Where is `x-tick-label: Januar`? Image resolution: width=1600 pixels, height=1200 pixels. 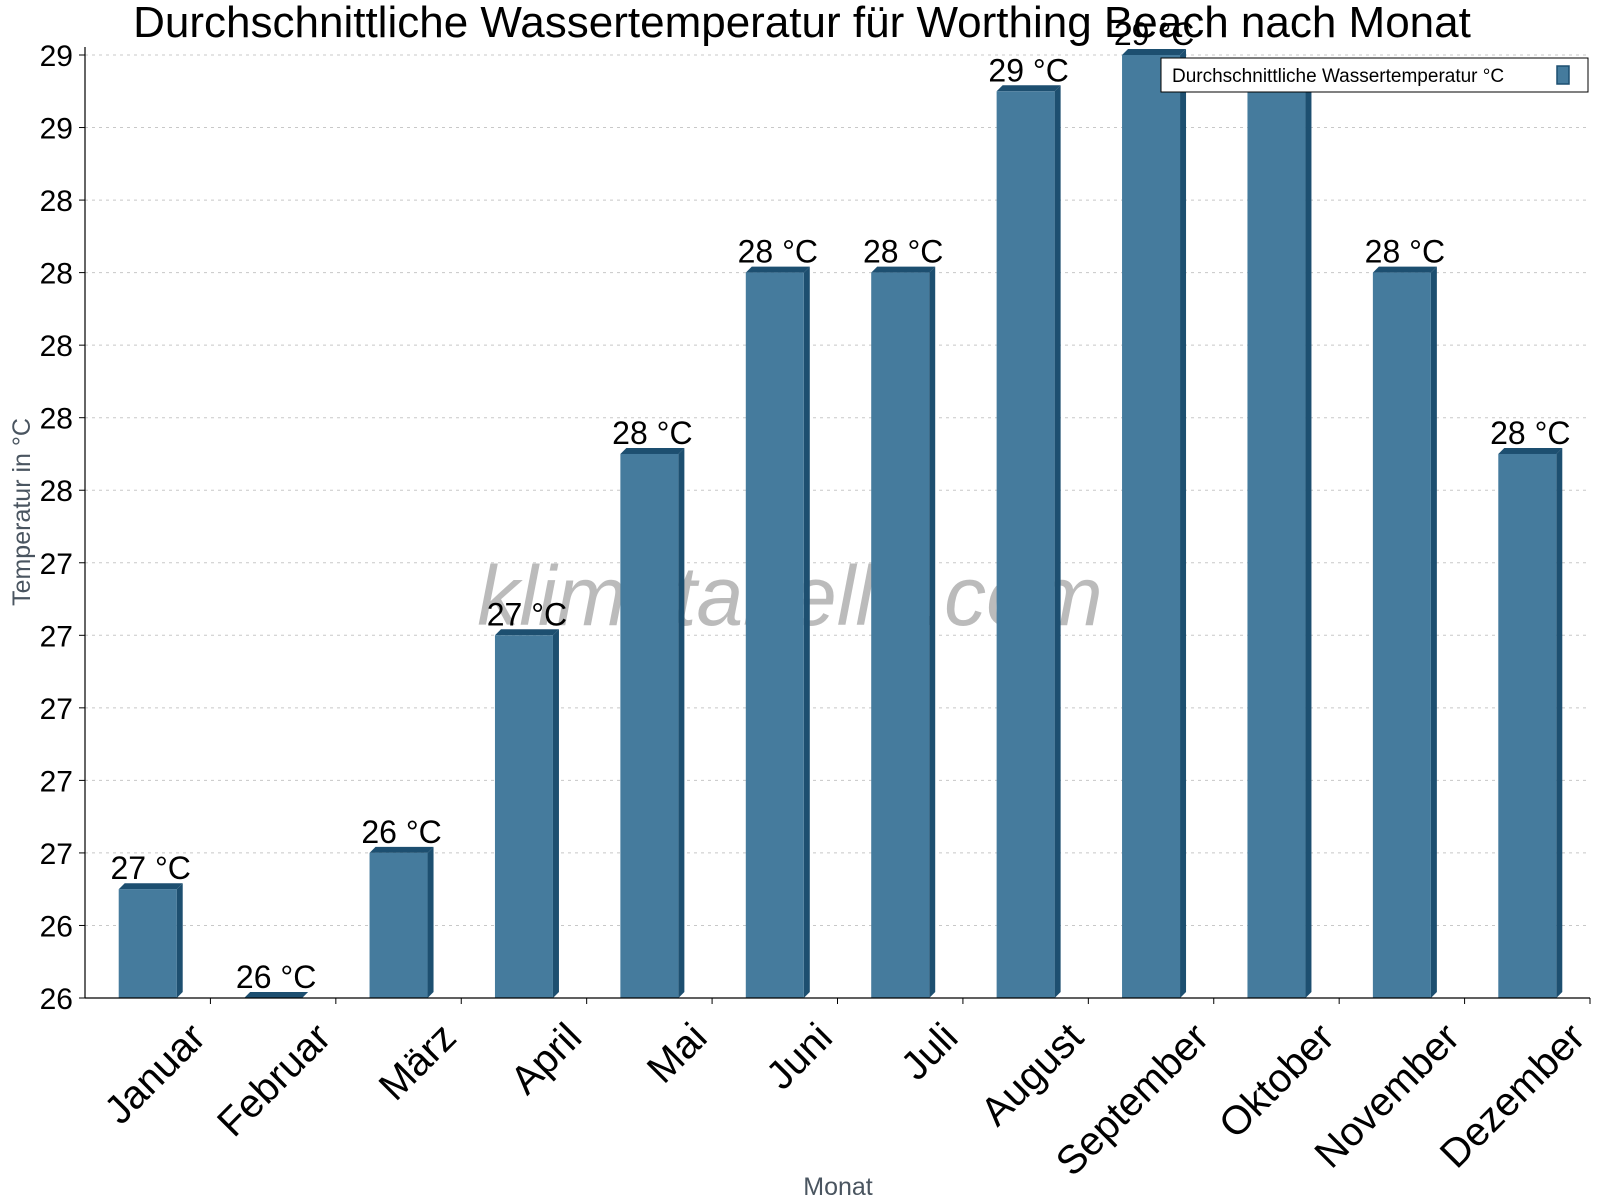
x-tick-label: Januar is located at coordinates (155, 1074).